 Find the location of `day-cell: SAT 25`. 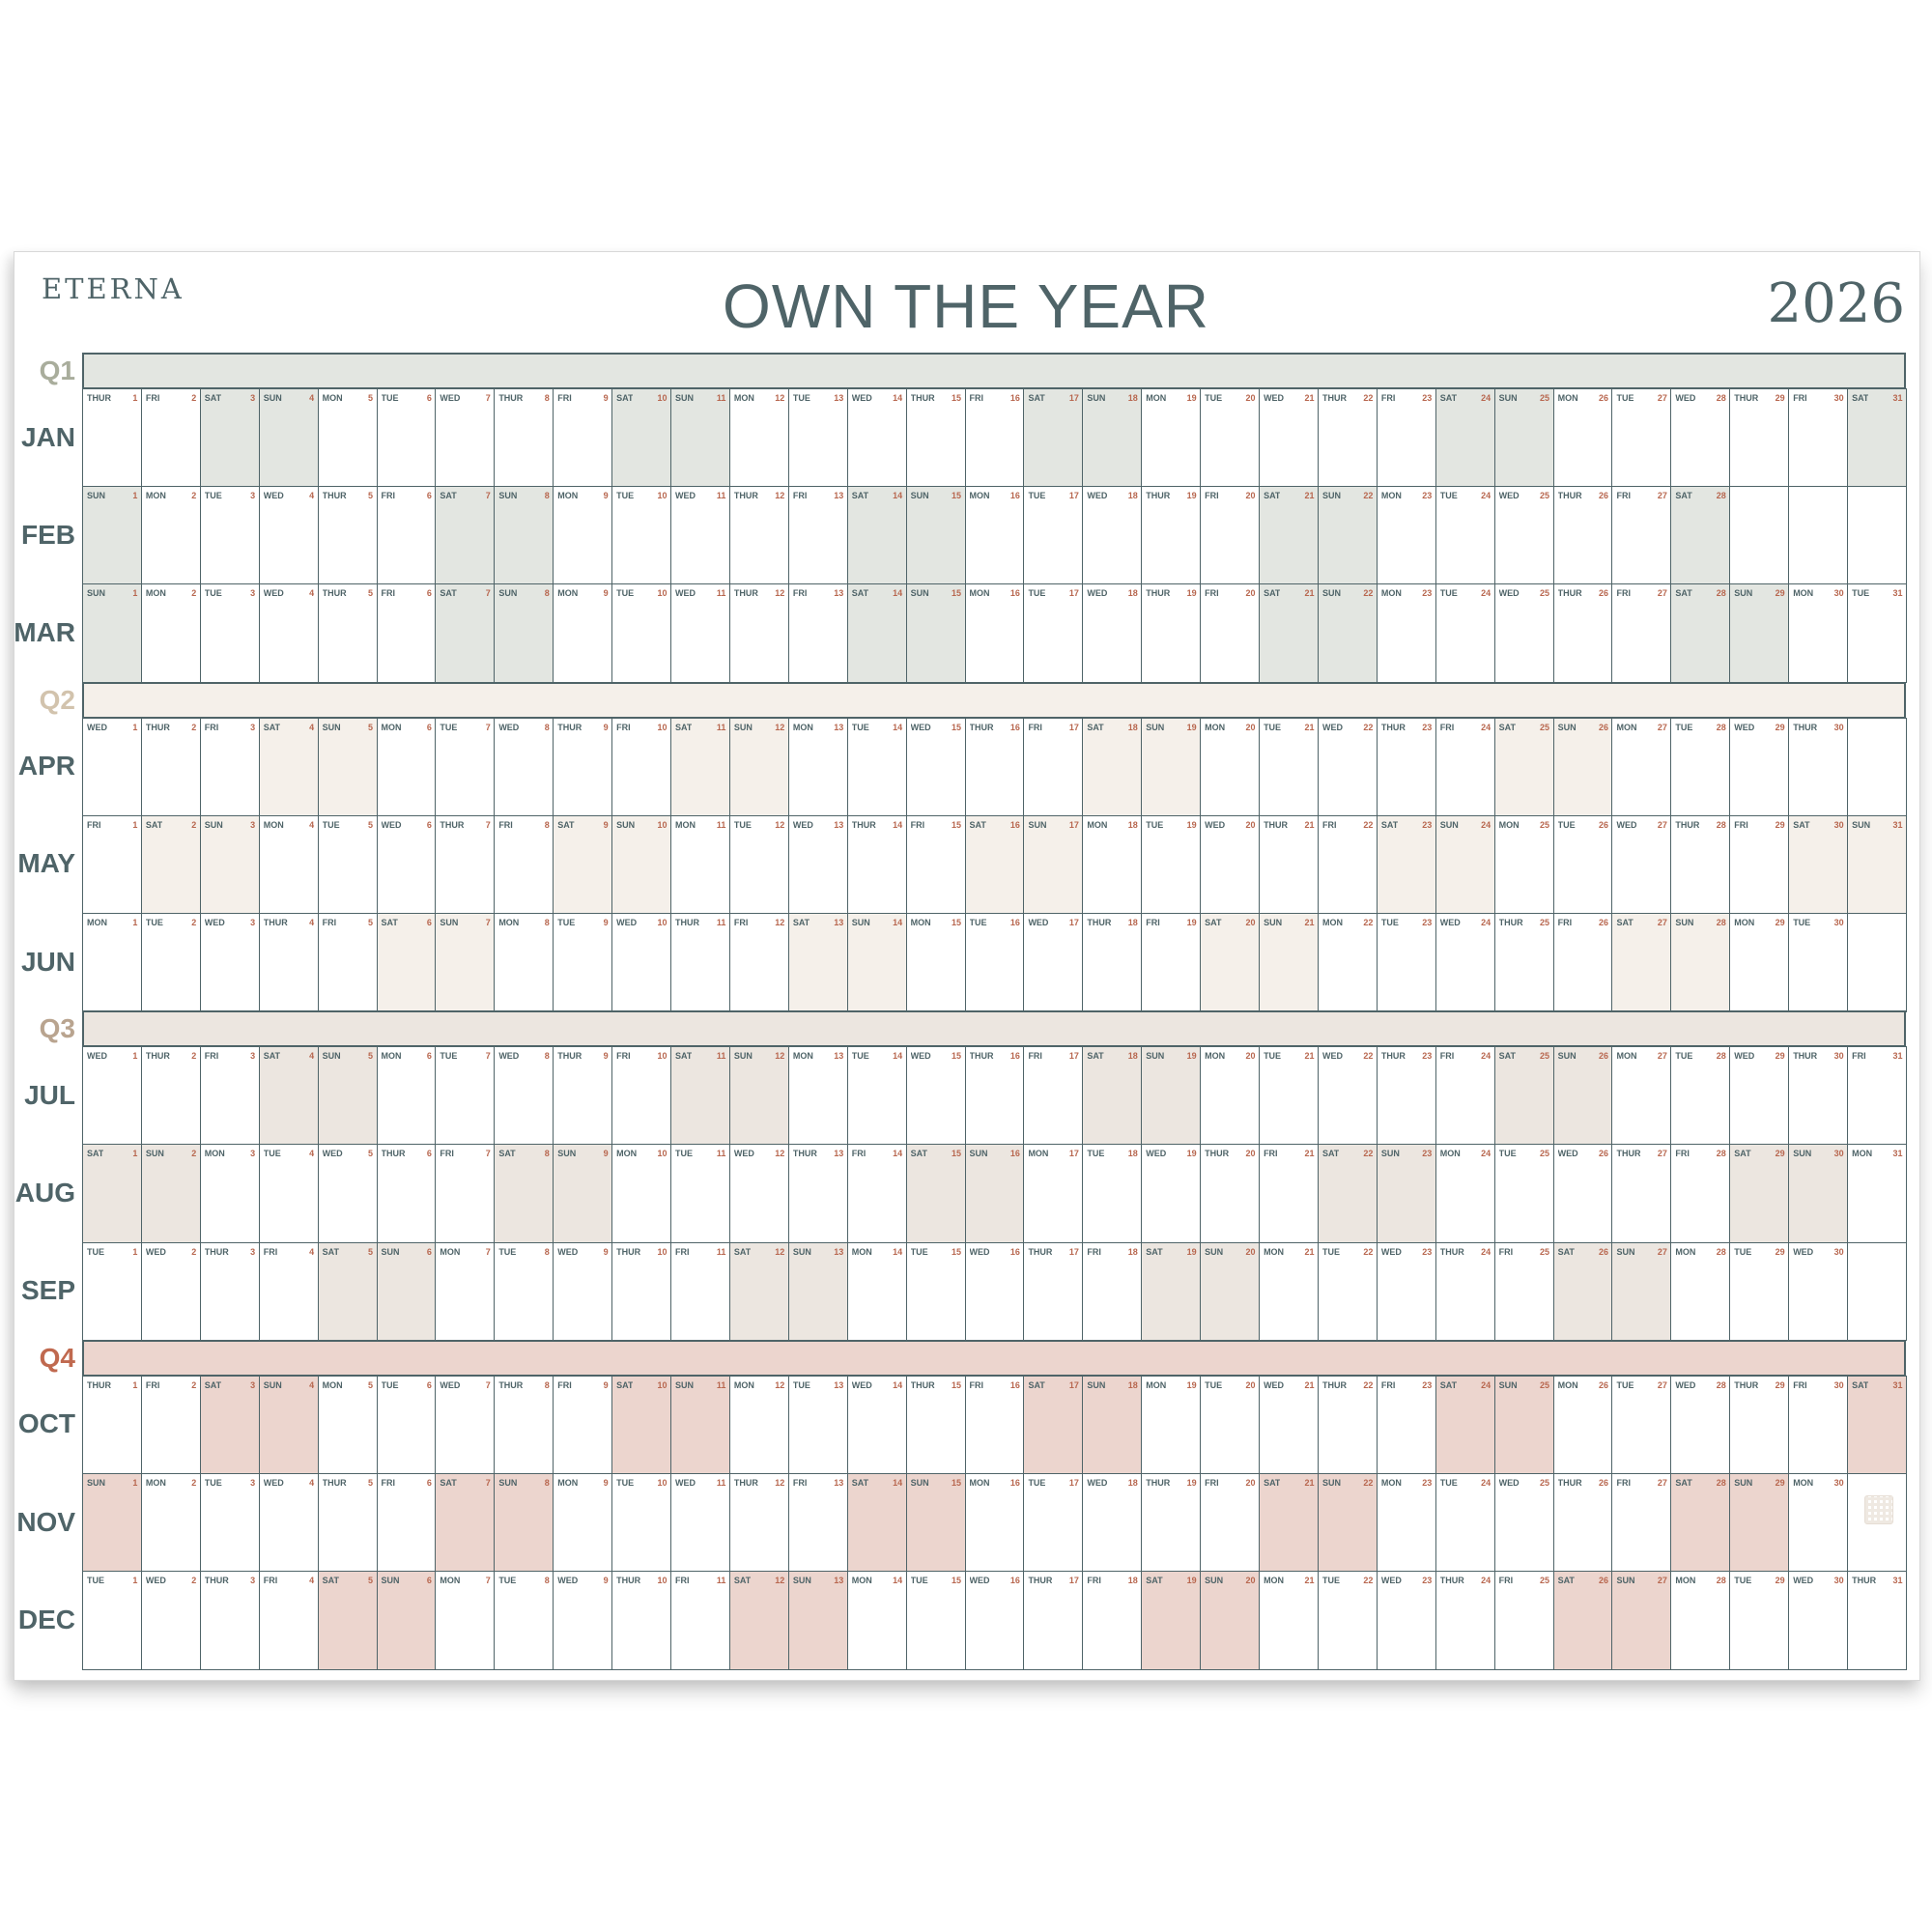

day-cell: SAT 25 is located at coordinates (1524, 767).